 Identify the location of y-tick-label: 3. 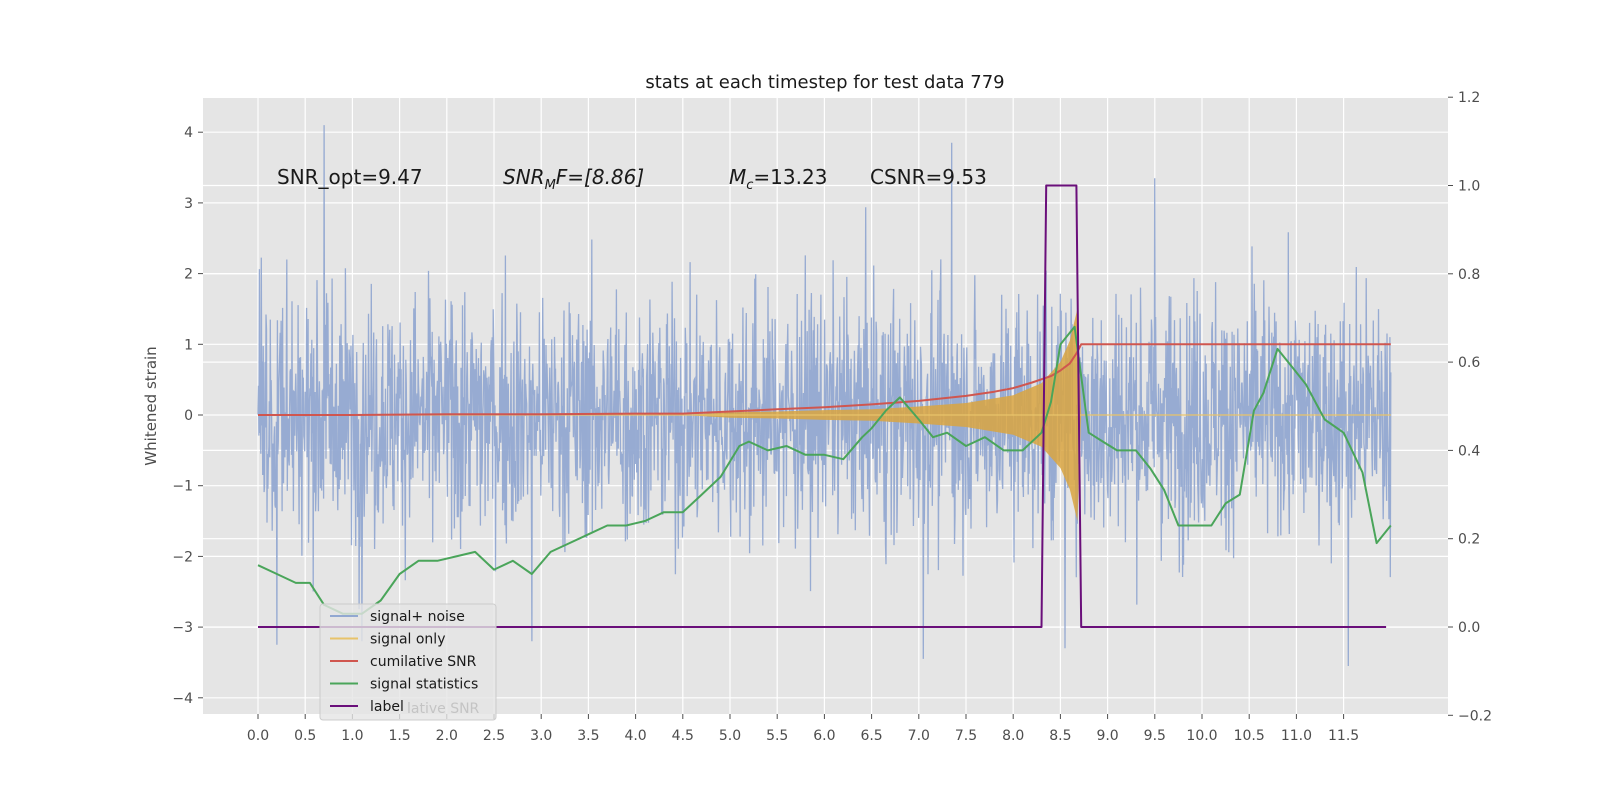
(188, 204).